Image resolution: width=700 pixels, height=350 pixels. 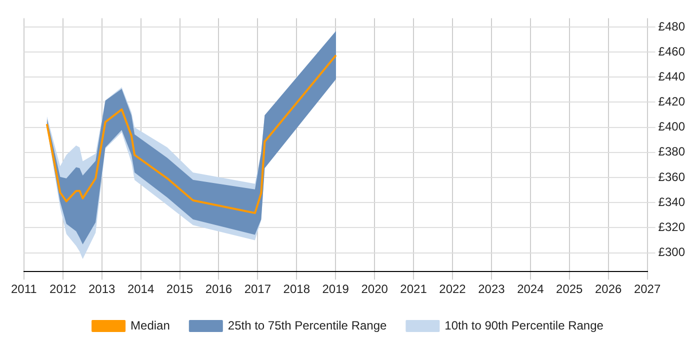 I want to click on y-tick-label: £460, so click(x=672, y=51).